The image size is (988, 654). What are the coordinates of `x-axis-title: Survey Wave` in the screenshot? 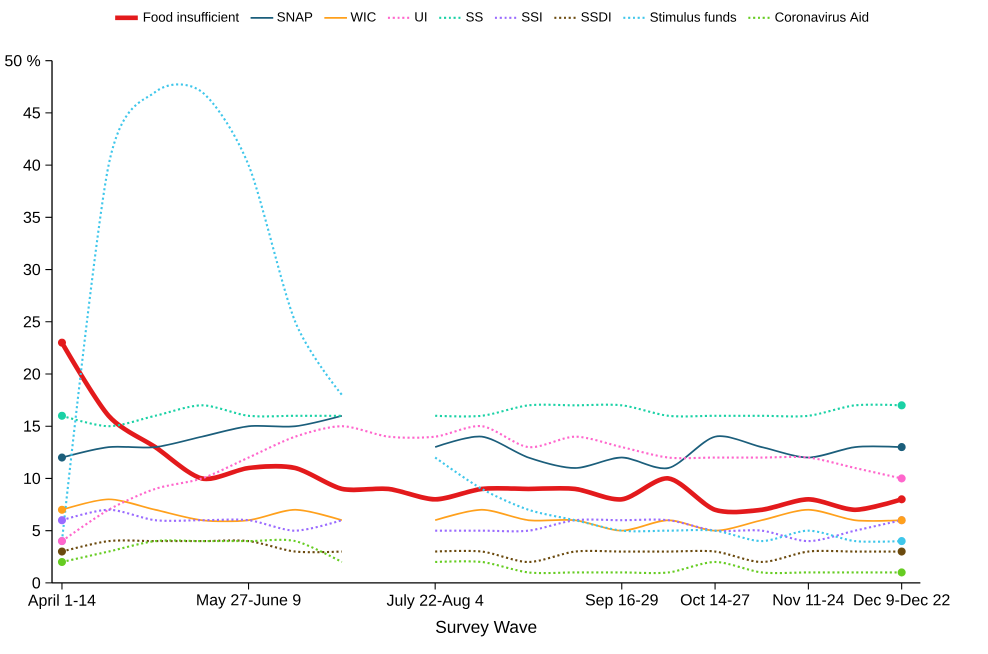 It's located at (486, 629).